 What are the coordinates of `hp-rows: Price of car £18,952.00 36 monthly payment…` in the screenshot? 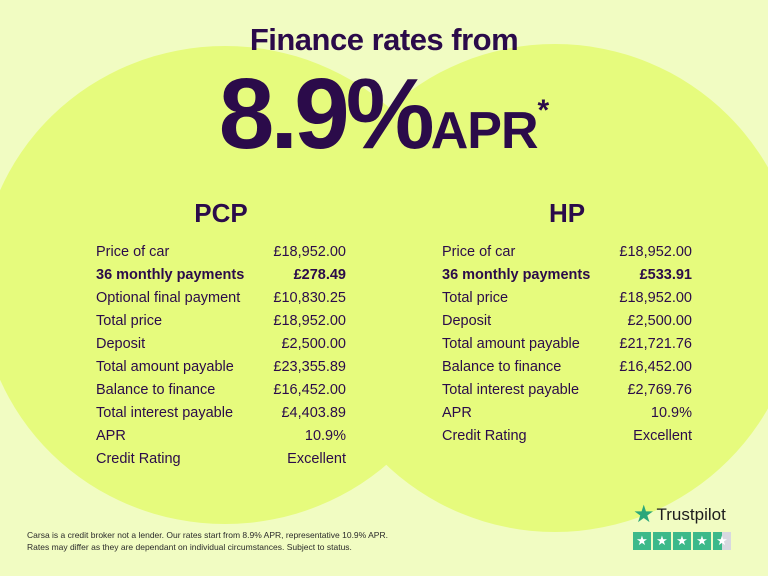 It's located at (567, 344).